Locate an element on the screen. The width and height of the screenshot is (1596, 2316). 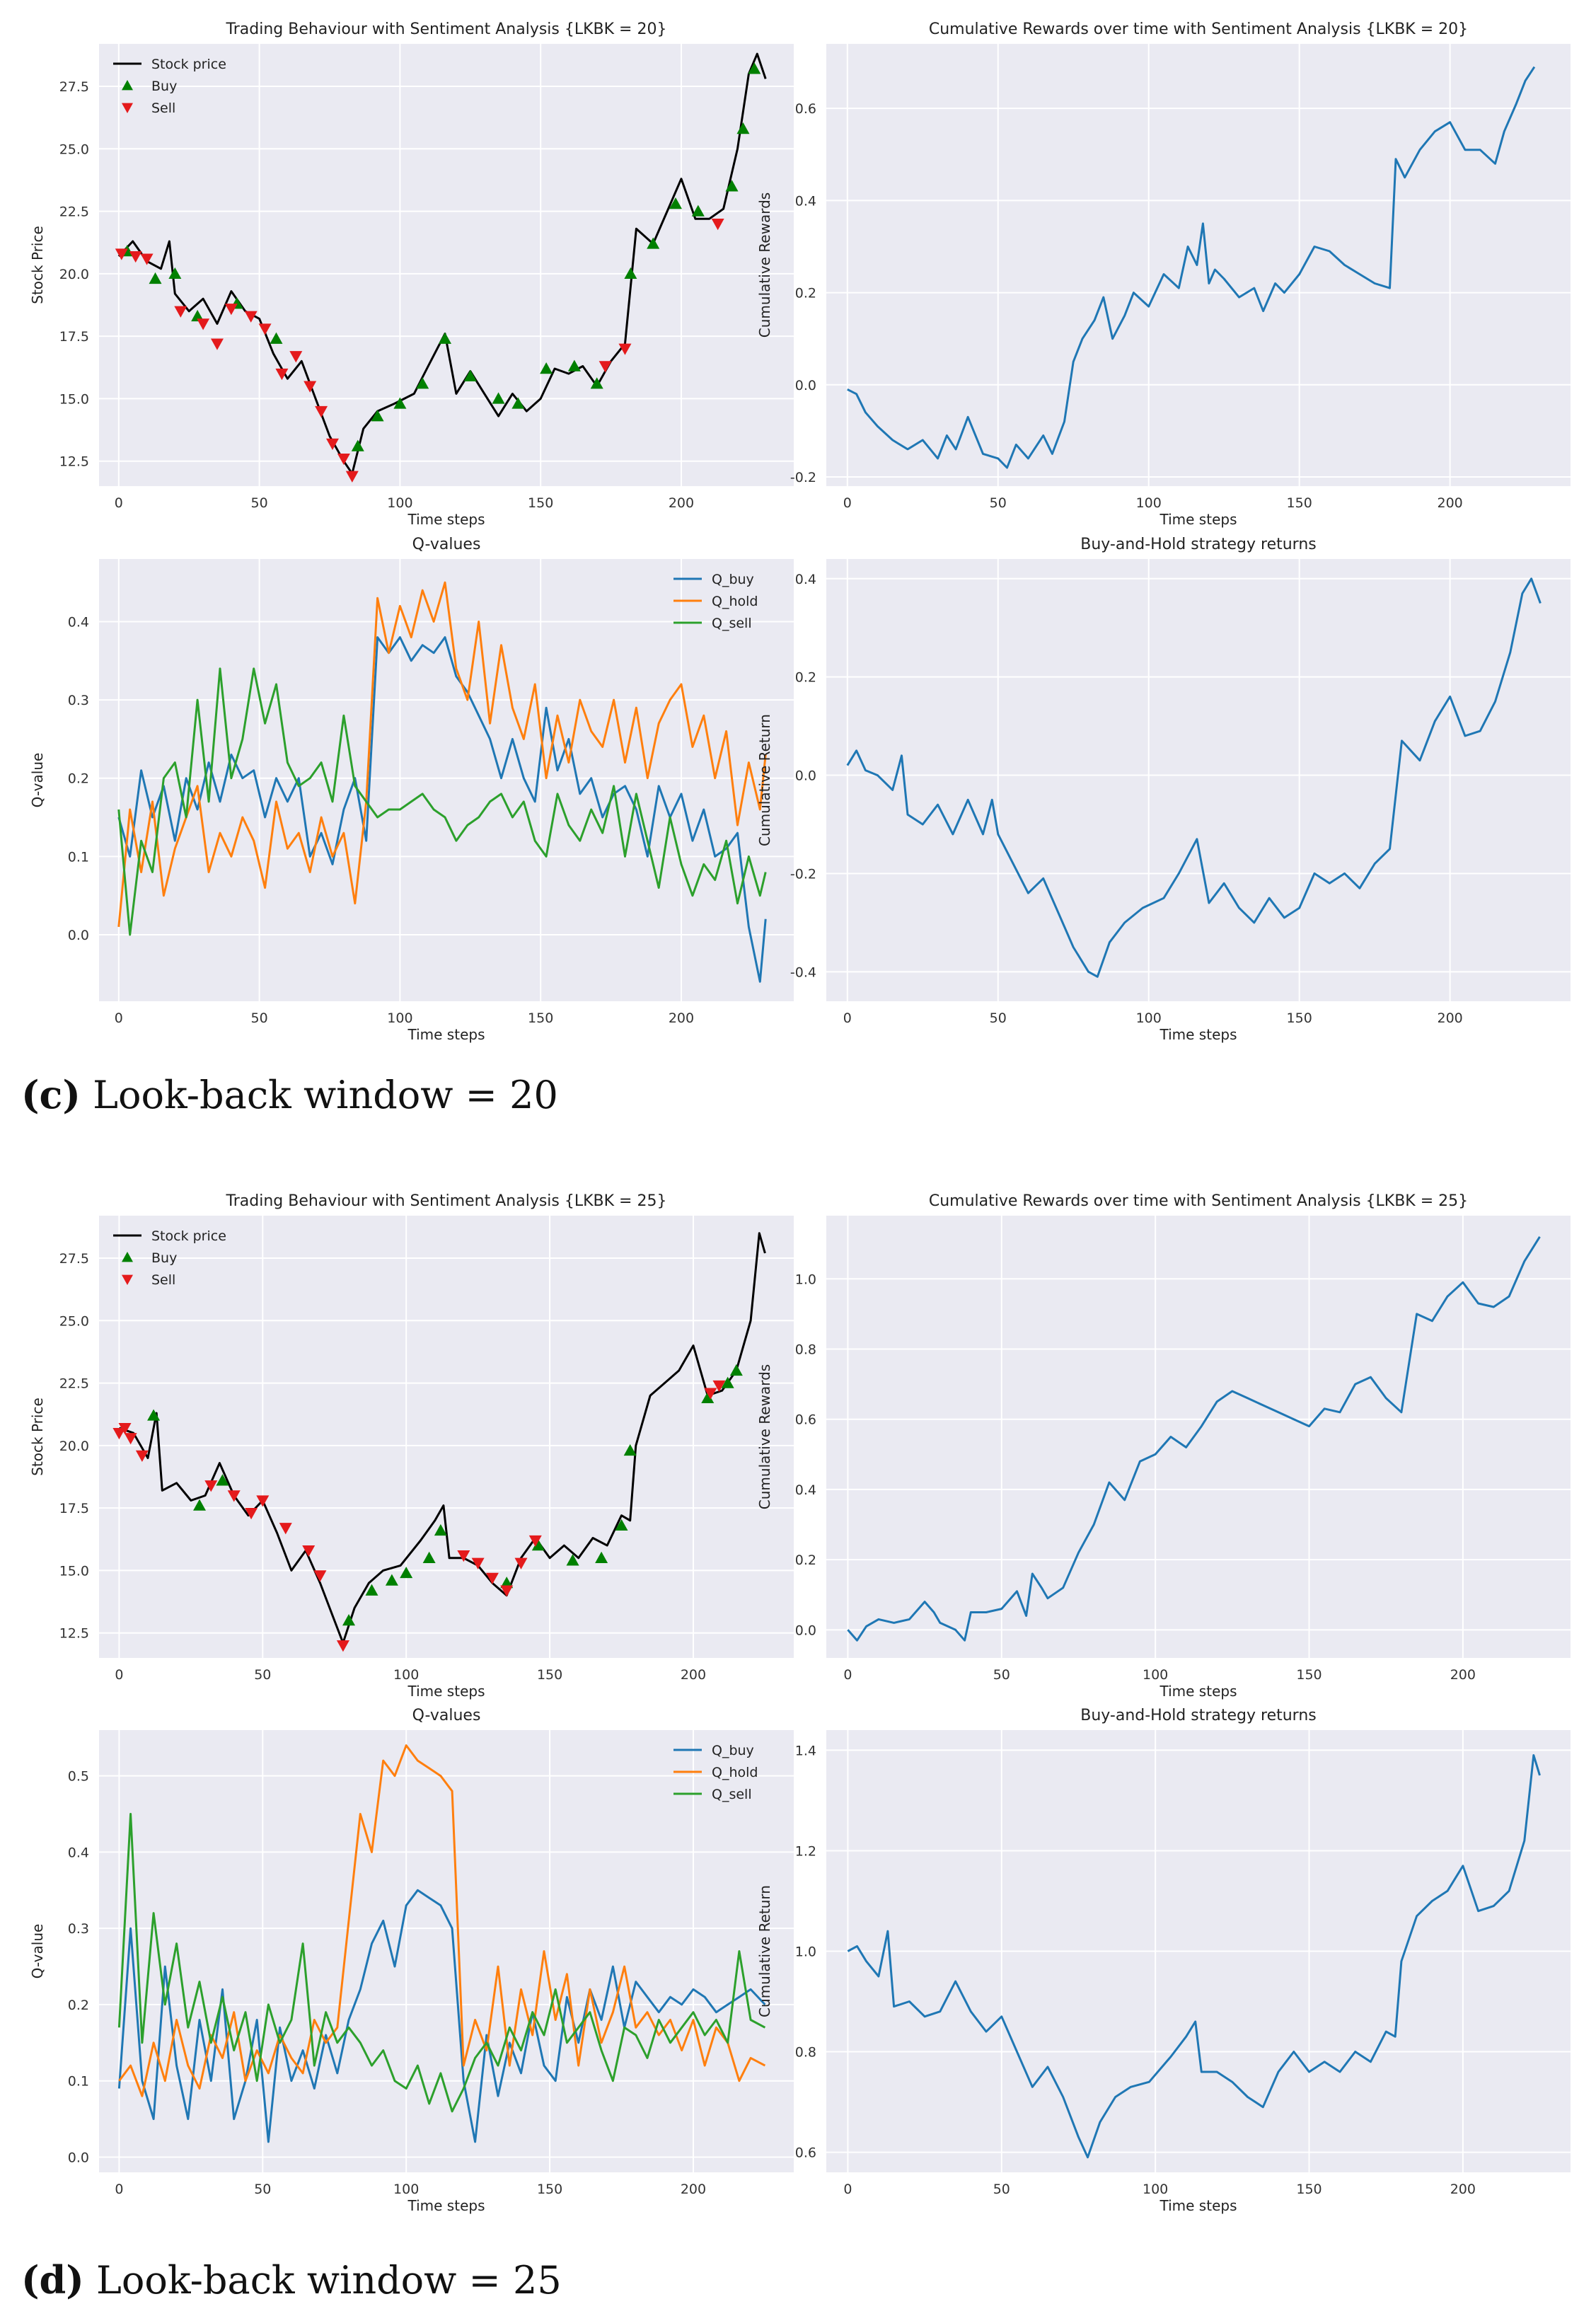
y-axis-label: Cumulative Return is located at coordinates (764, 780).